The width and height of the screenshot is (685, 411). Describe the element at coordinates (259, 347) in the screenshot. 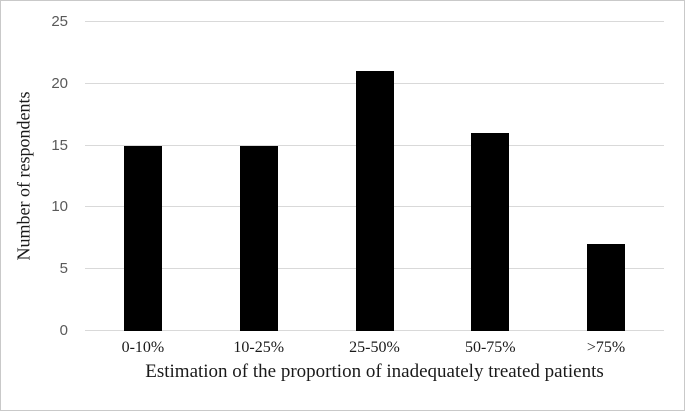

I see `x-category-label: 10-25%` at that location.